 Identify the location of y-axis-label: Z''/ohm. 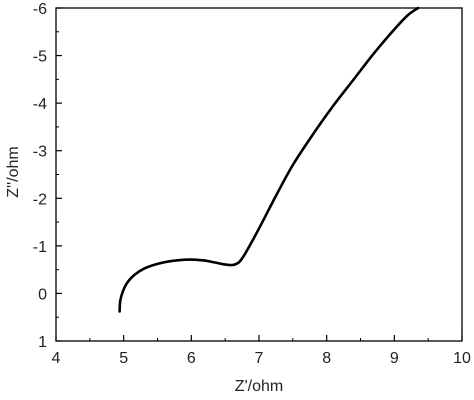
(13, 171).